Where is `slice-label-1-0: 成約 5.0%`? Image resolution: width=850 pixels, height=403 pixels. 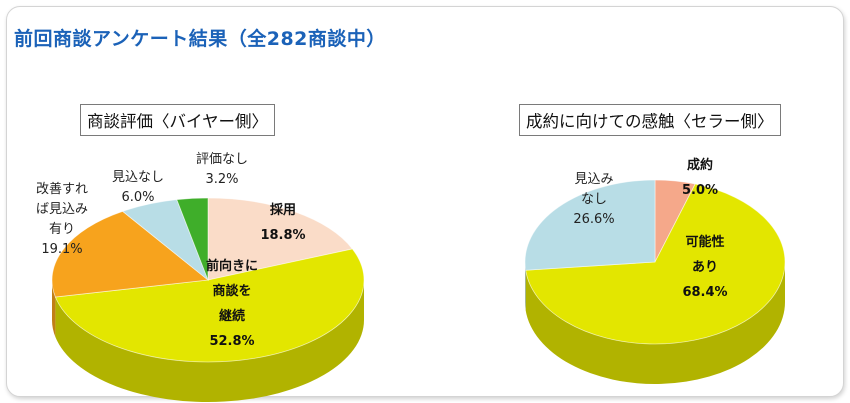
slice-label-1-0: 成約 5.0% is located at coordinates (700, 177).